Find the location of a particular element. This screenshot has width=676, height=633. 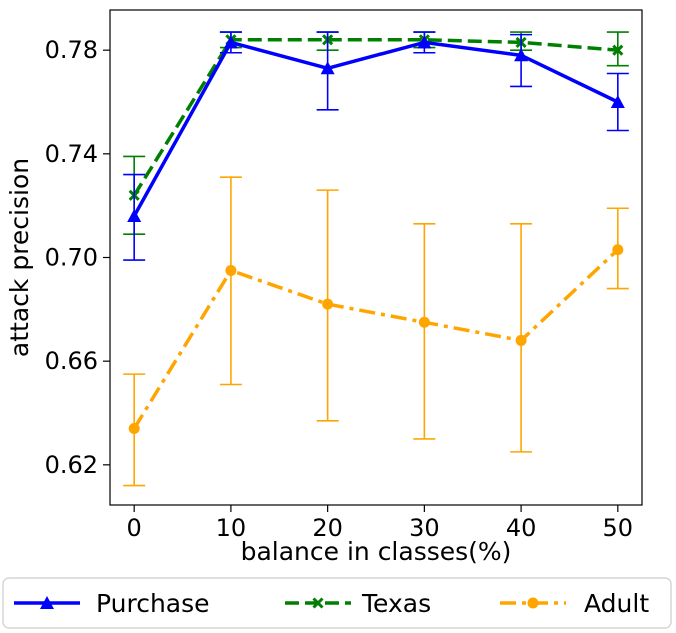

y-tick-label-2: 0.70 is located at coordinates (71, 258).